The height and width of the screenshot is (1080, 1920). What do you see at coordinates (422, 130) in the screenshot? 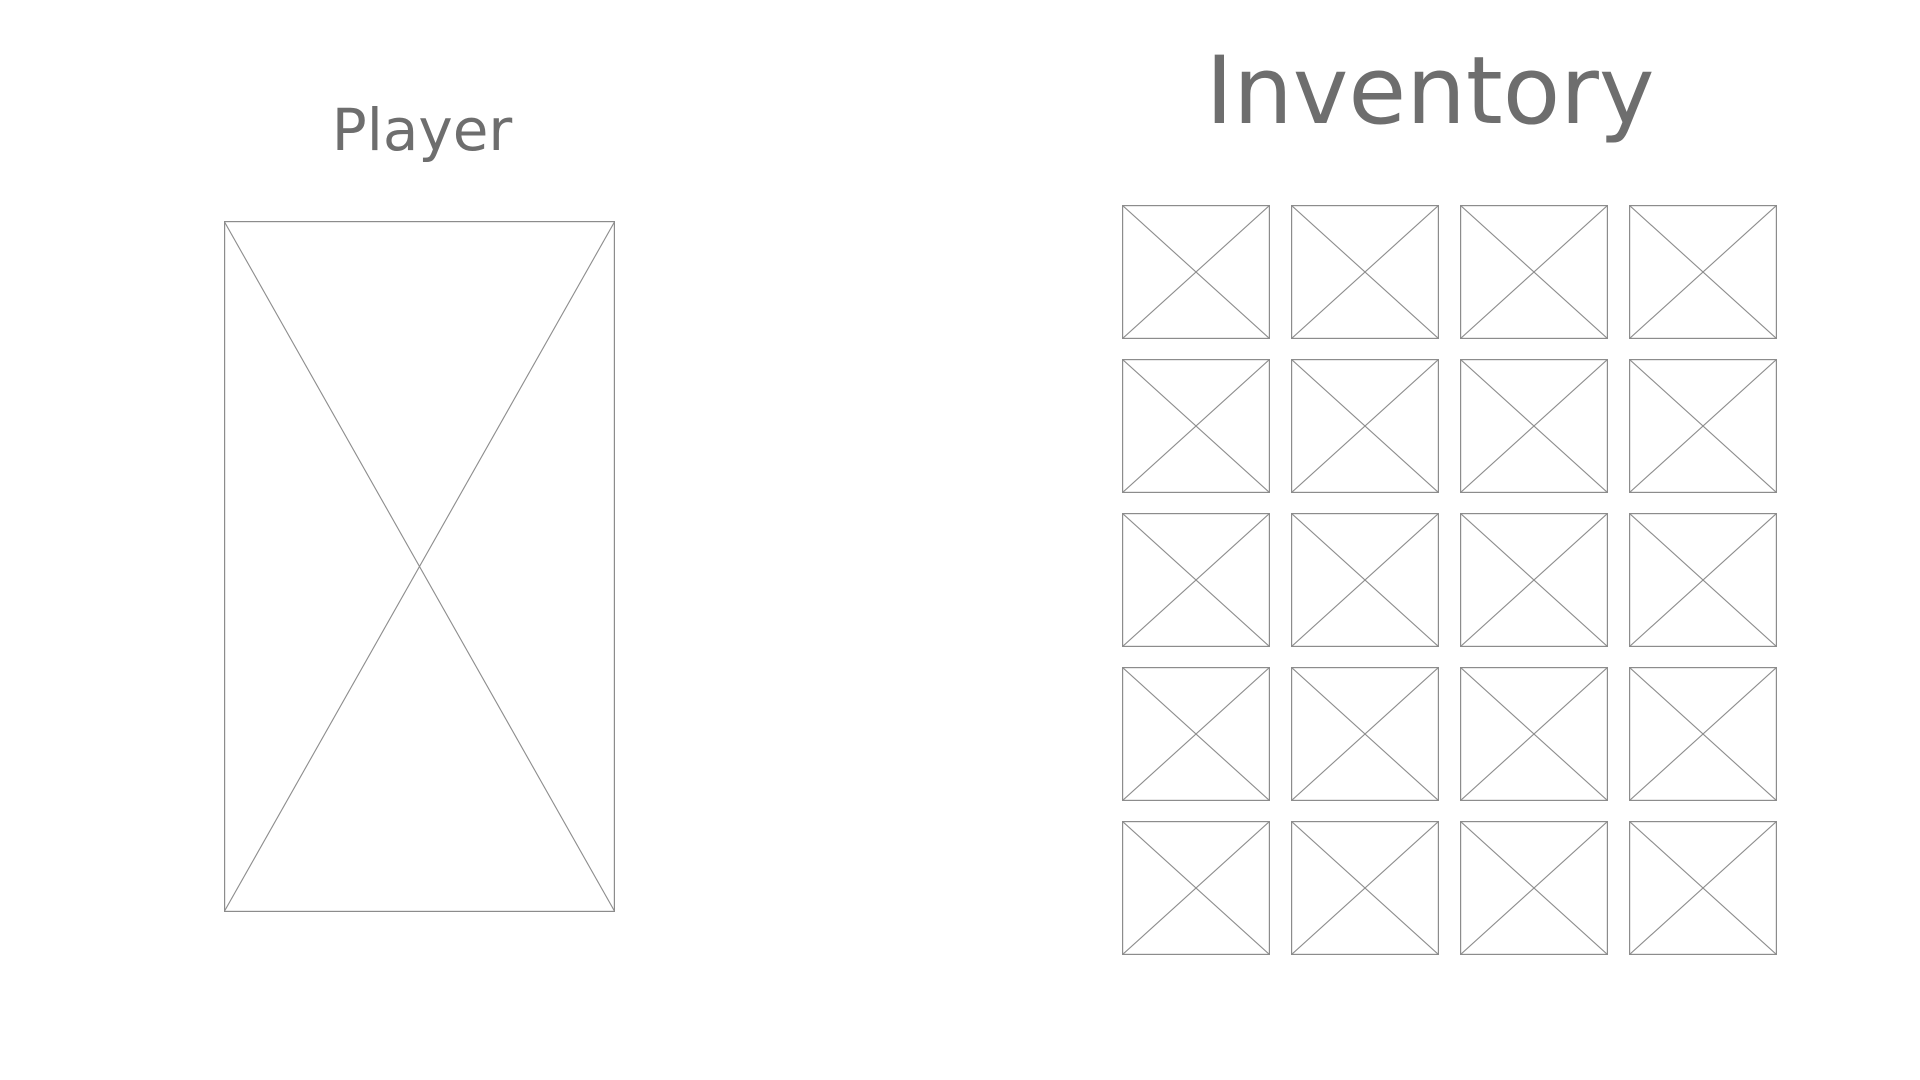
I see `player-title: Player` at bounding box center [422, 130].